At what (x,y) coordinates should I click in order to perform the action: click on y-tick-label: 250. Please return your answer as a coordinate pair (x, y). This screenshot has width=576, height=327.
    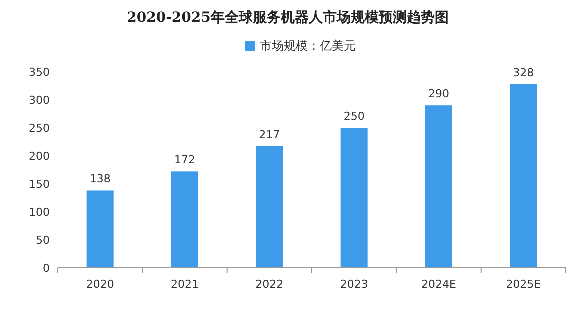
    Looking at the image, I should click on (39, 128).